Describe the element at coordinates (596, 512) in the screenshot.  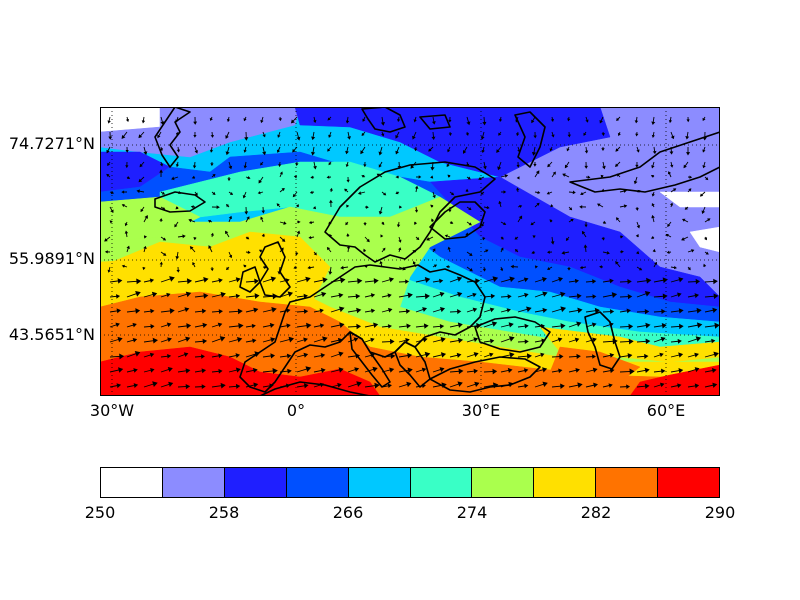
I see `colorbar-tick-label: 282` at that location.